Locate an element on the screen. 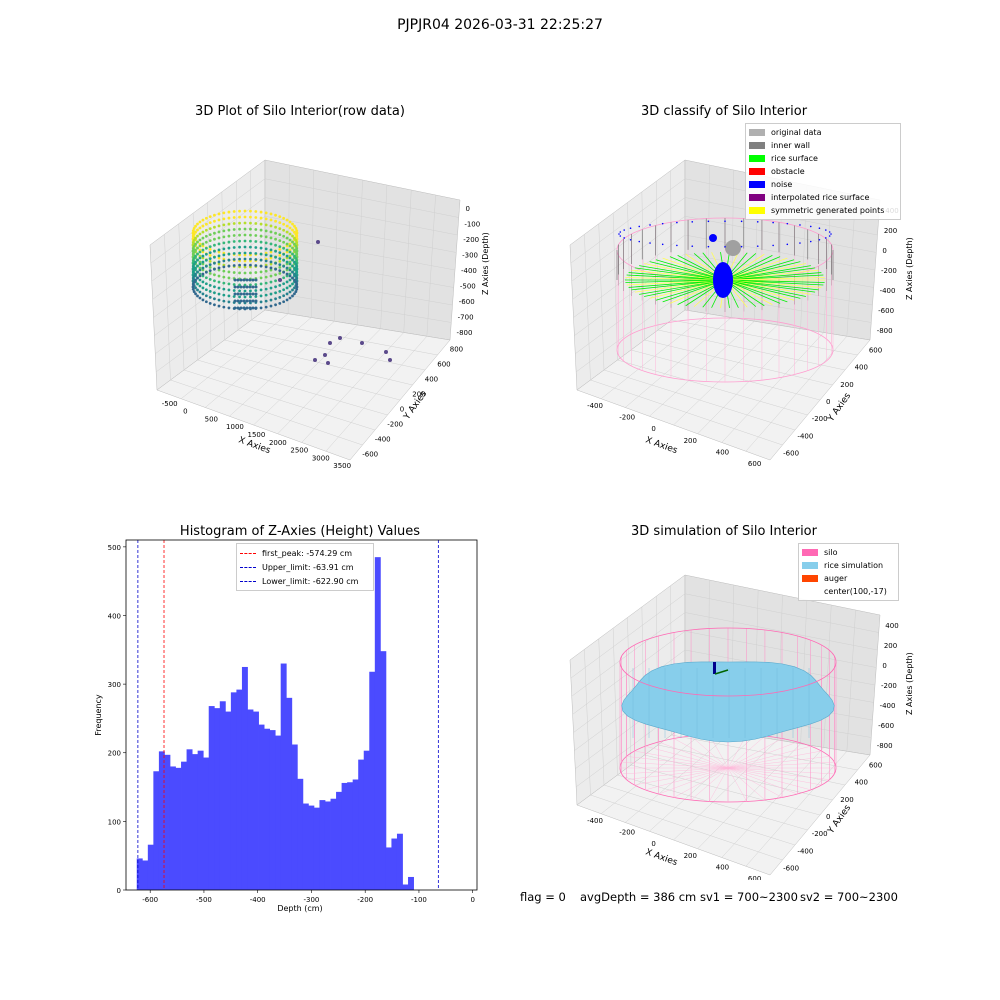 The width and height of the screenshot is (1000, 1000). sv1-range: sv1 = 700~2300 is located at coordinates (749, 897).